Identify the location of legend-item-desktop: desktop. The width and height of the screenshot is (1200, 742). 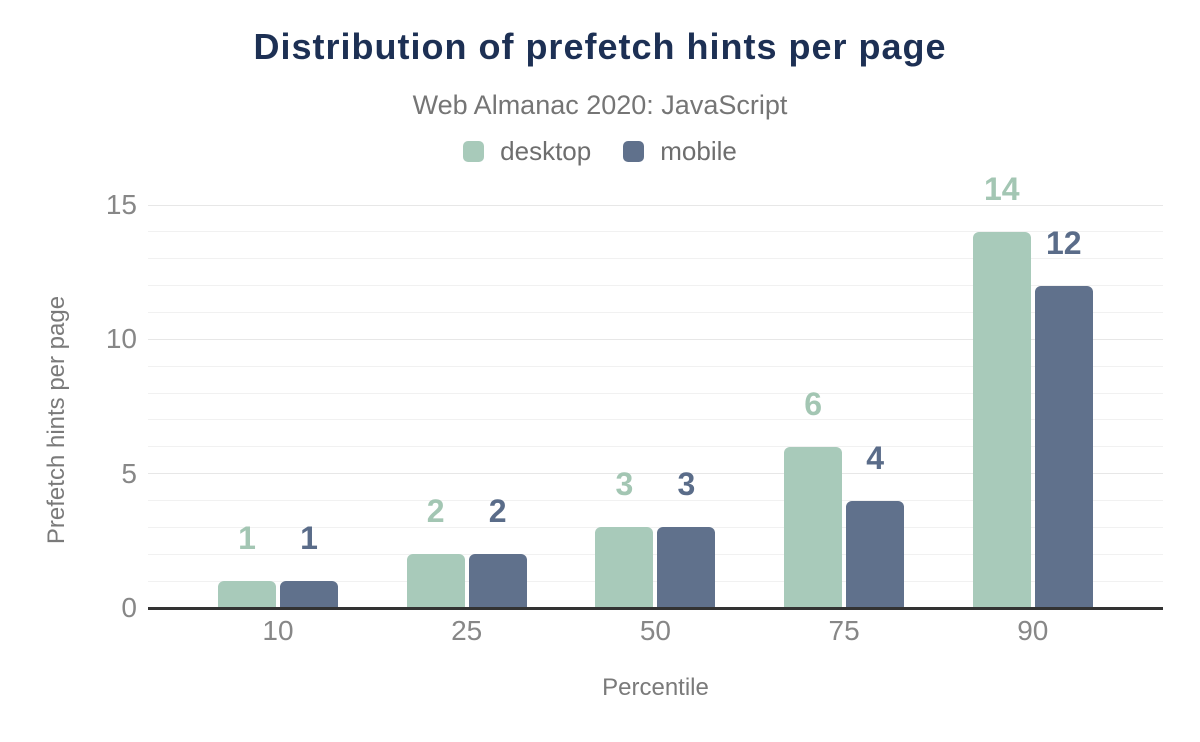
(527, 151).